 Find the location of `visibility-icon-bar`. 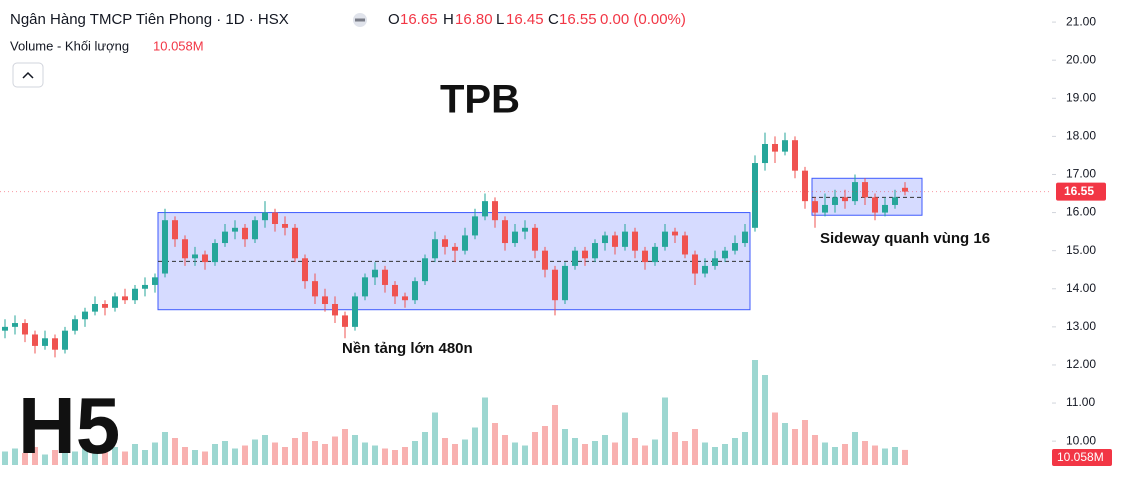

visibility-icon-bar is located at coordinates (360, 20).